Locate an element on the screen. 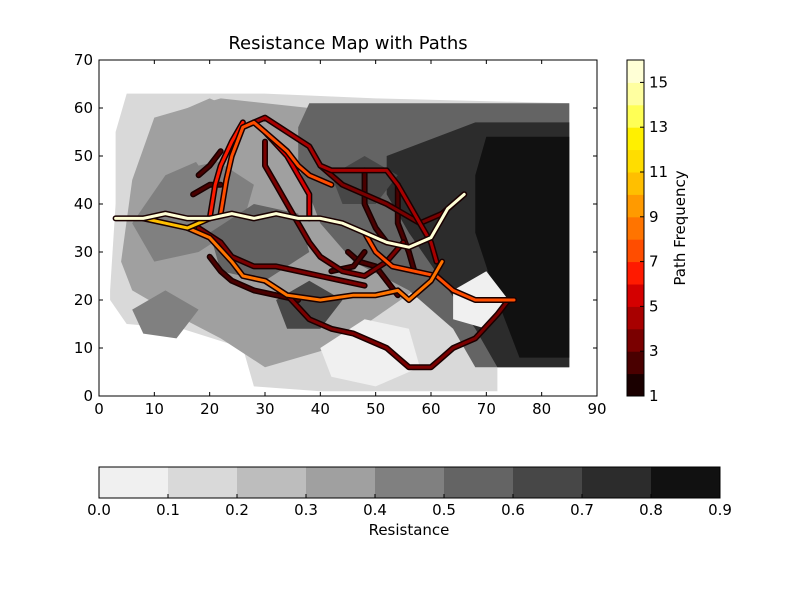 This screenshot has width=800, height=600. resistance-colorbar-tick-label: 0.4 is located at coordinates (375, 510).